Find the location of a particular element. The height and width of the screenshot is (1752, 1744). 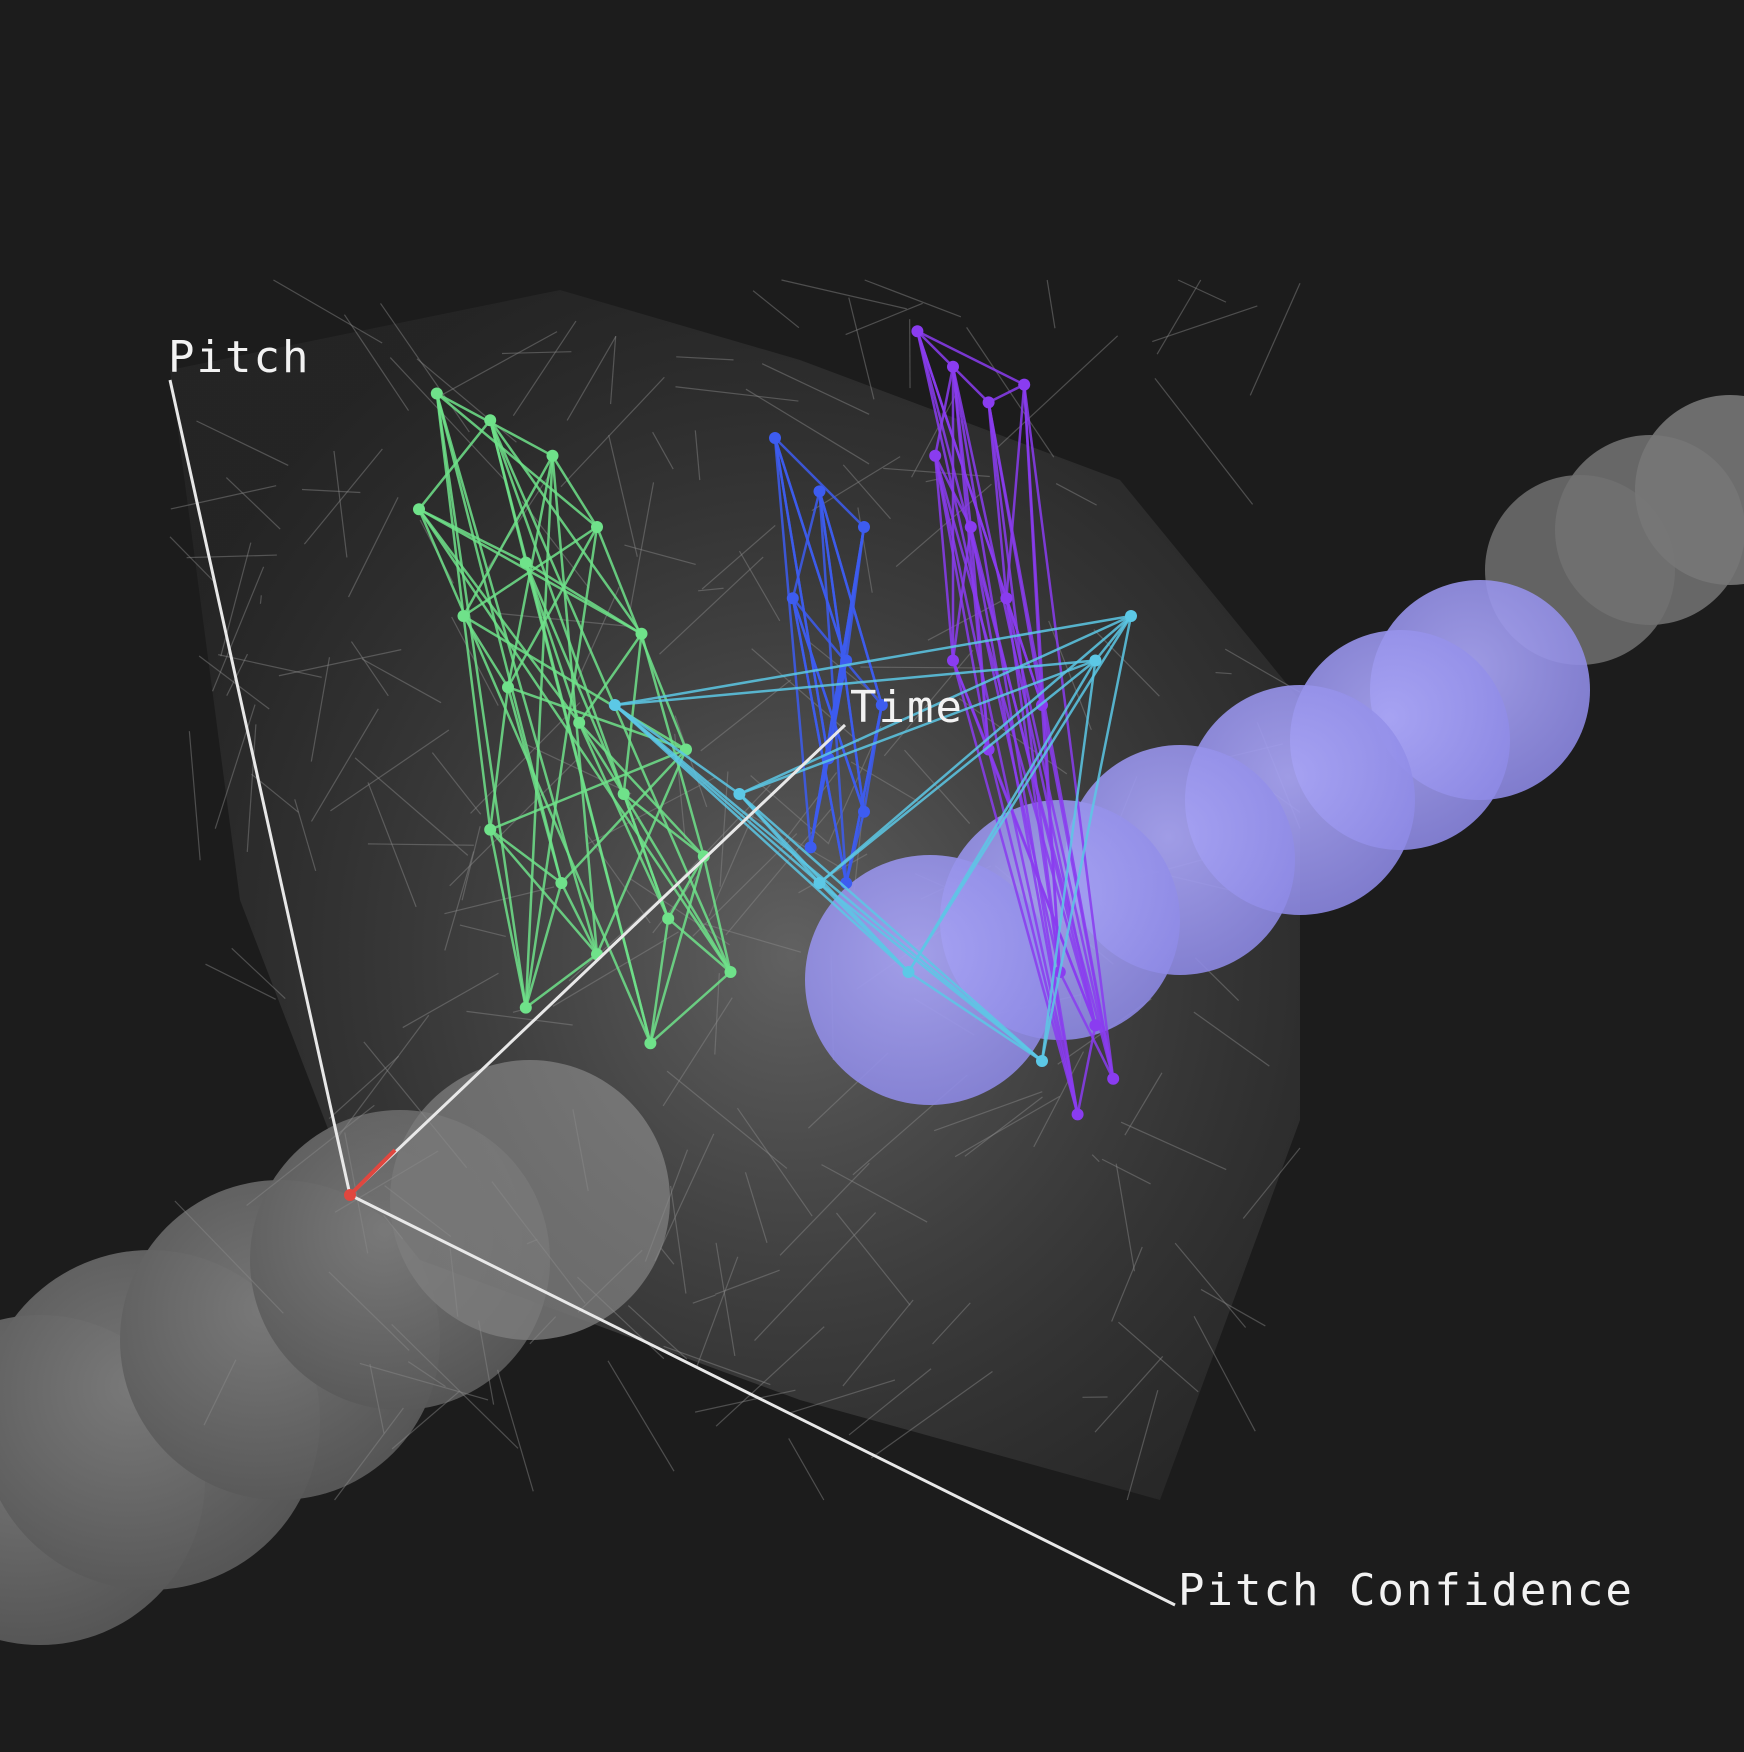

pitch-axis-label: Pitch is located at coordinates (239, 357).